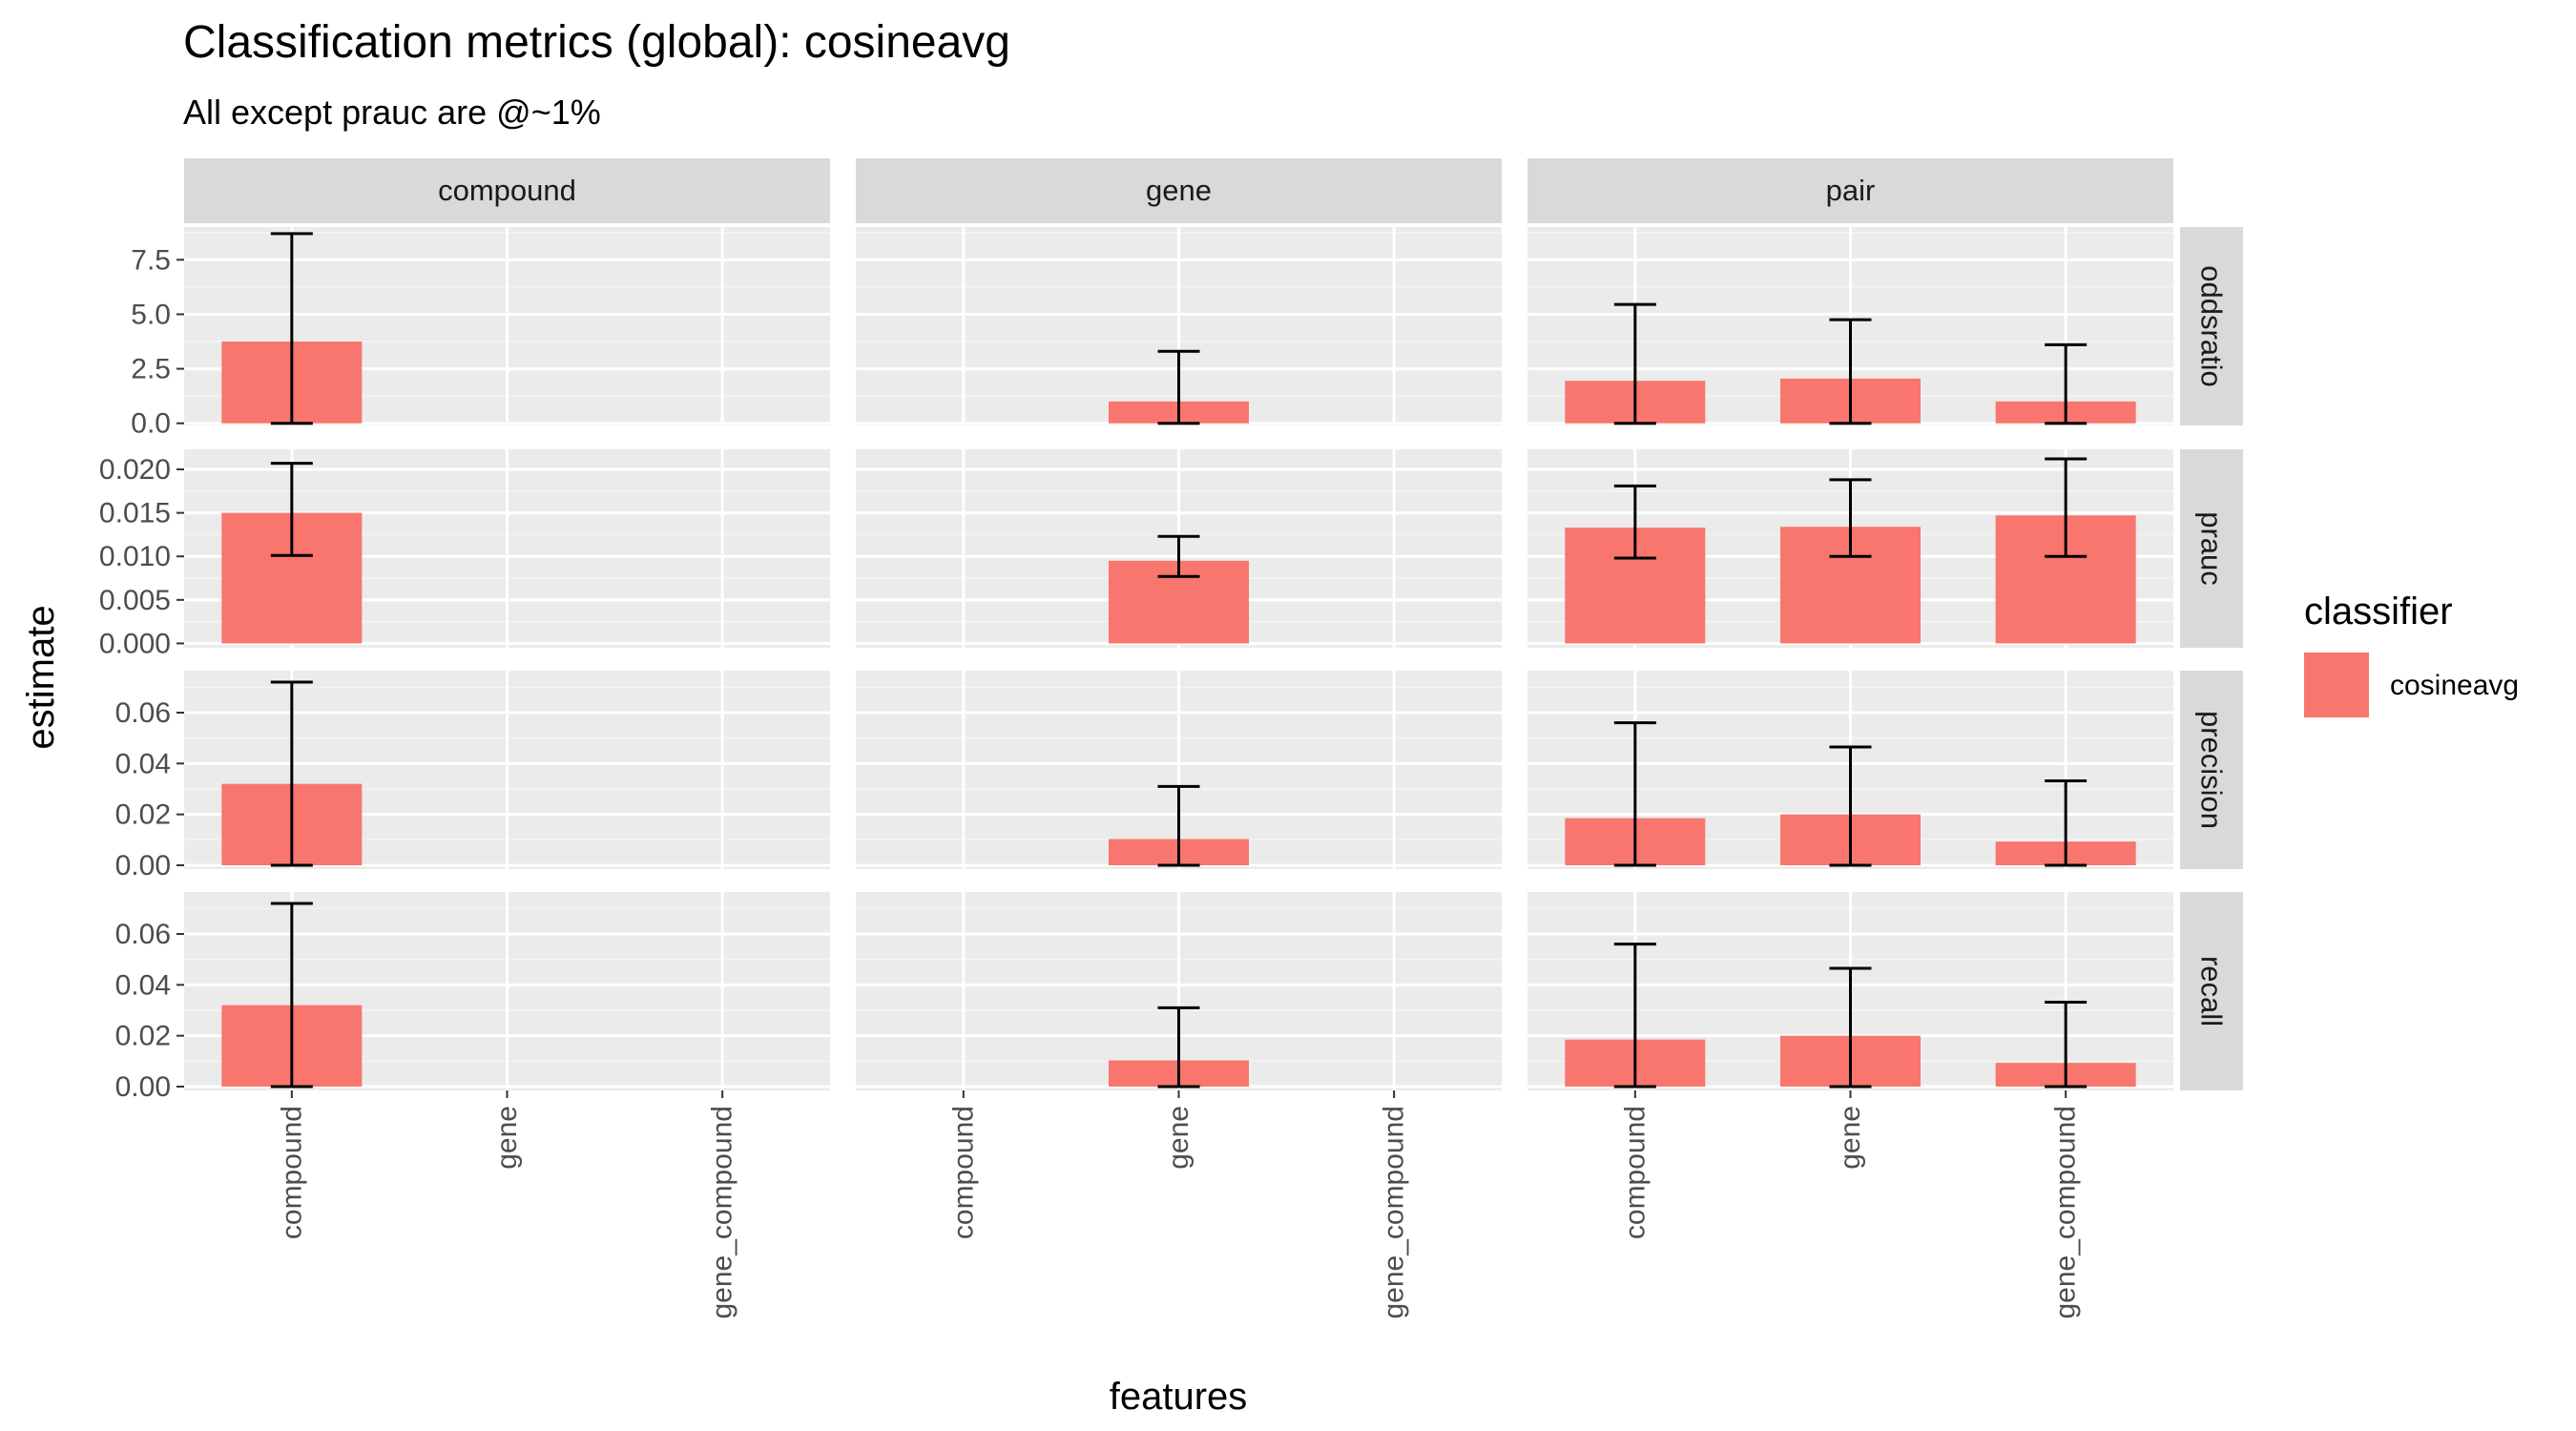 This screenshot has height=1431, width=2576. Describe the element at coordinates (135, 556) in the screenshot. I see `y-tick-label: 0.010` at that location.